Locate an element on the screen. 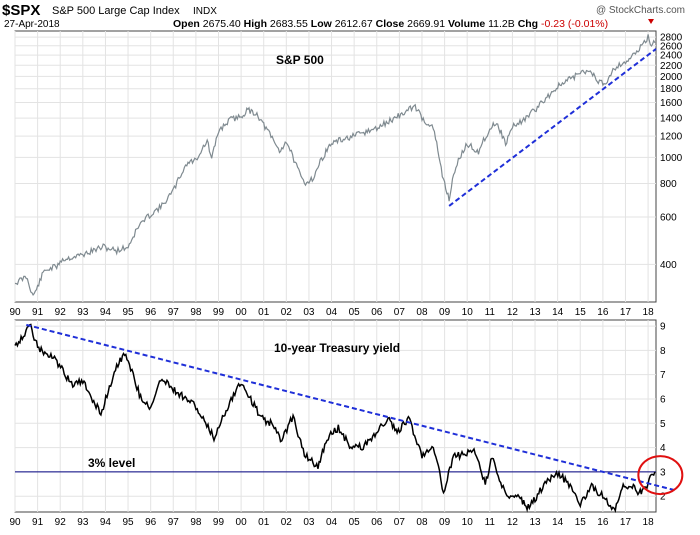 This screenshot has width=700, height=535. down-arrow-icon is located at coordinates (651, 21).